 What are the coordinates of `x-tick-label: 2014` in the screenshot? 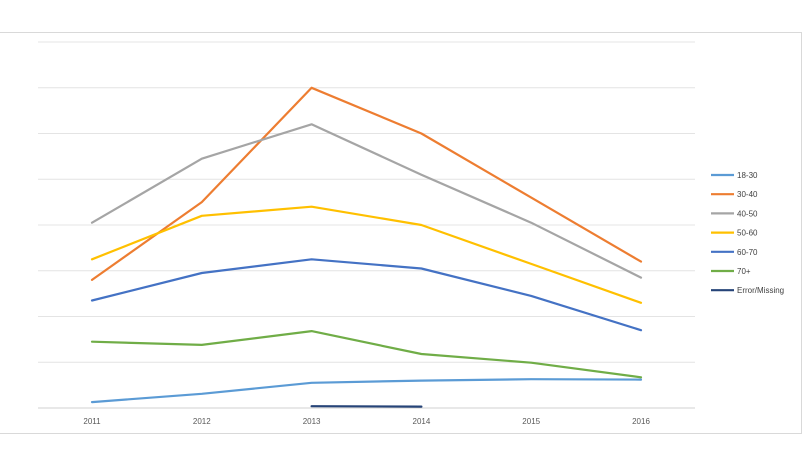 It's located at (422, 421).